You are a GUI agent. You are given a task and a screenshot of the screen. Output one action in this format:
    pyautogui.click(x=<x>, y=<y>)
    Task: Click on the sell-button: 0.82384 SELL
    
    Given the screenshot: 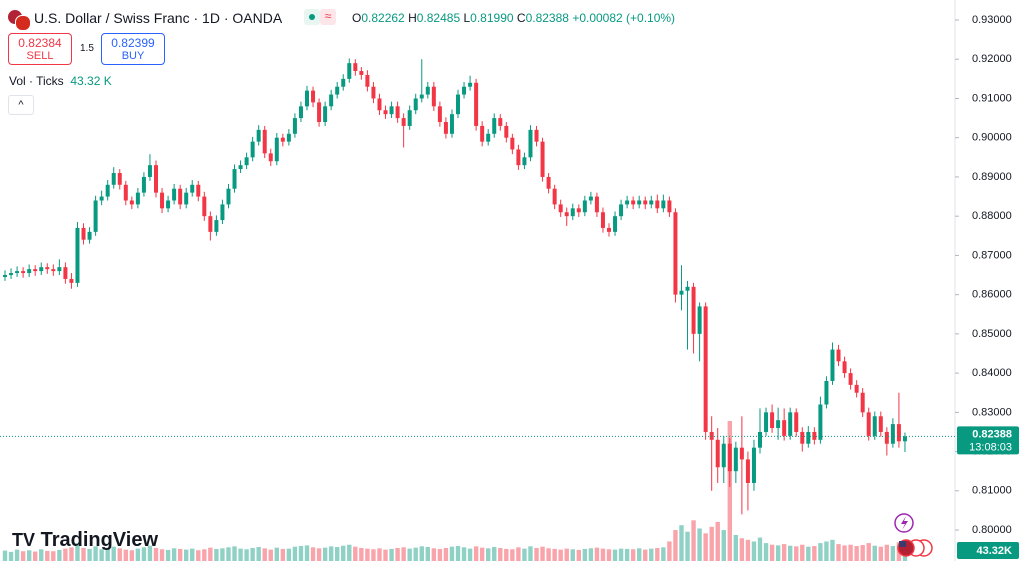 What is the action you would take?
    pyautogui.click(x=40, y=49)
    